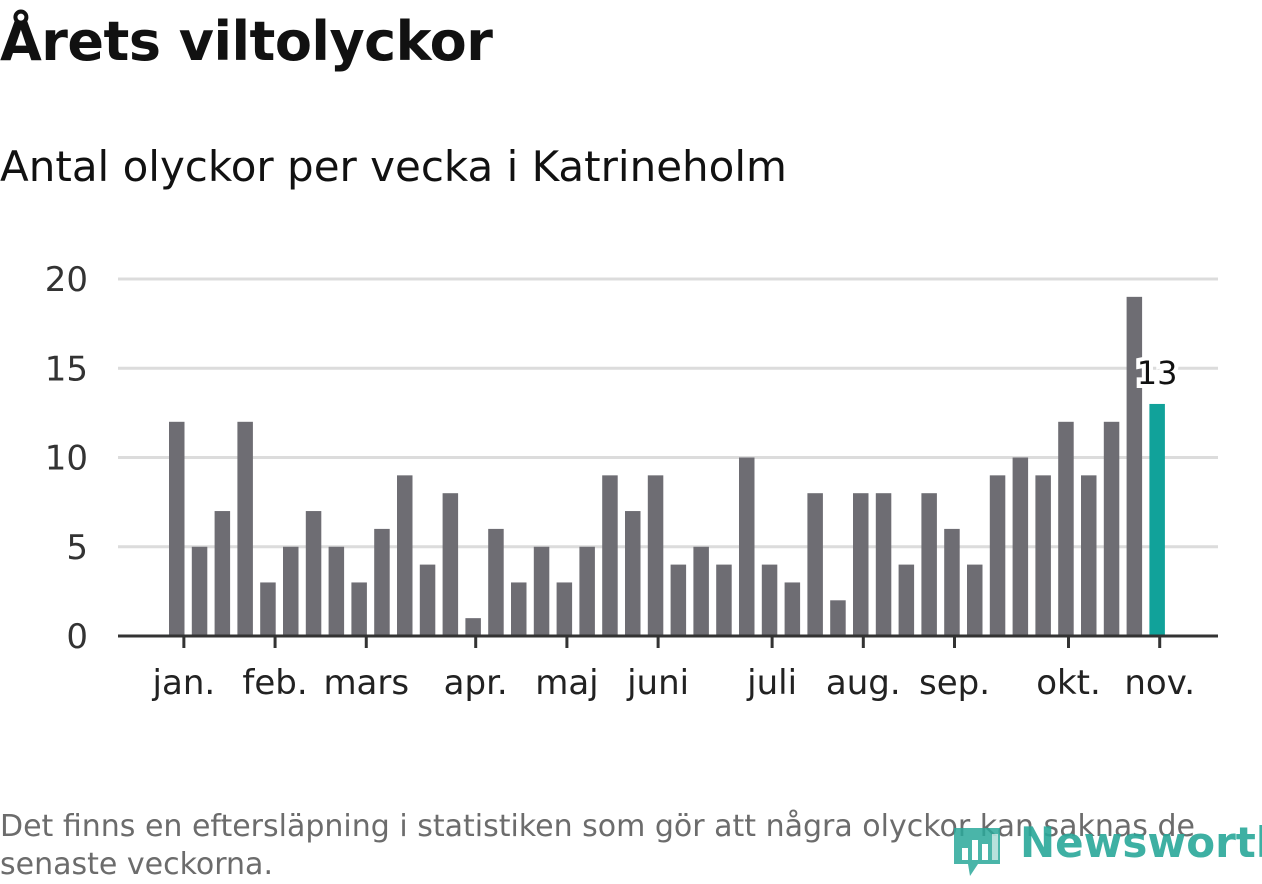 The width and height of the screenshot is (1262, 884). I want to click on data-label-highlight: 13, so click(1157, 373).